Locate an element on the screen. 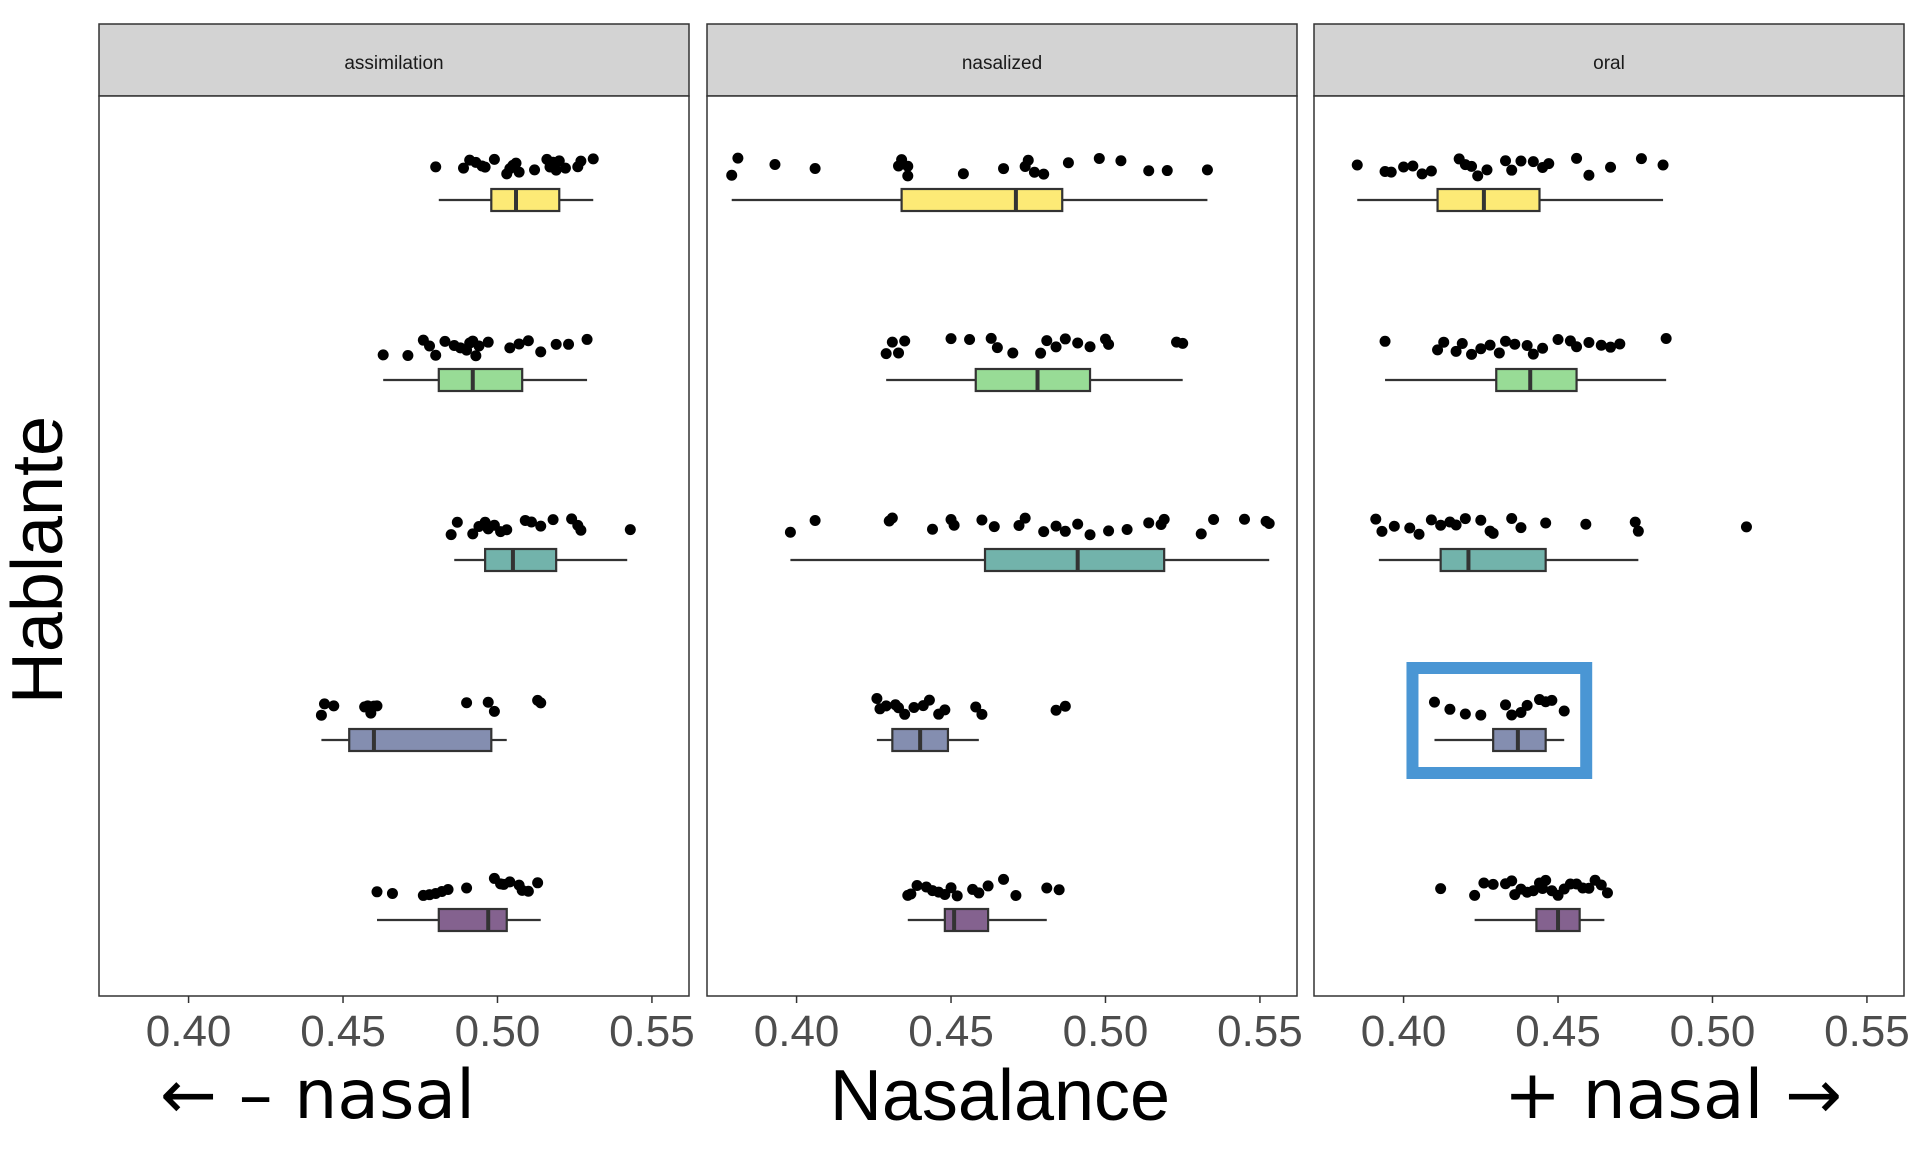 The image size is (1920, 1152). x-tick-label: 0.50 is located at coordinates (498, 1031).